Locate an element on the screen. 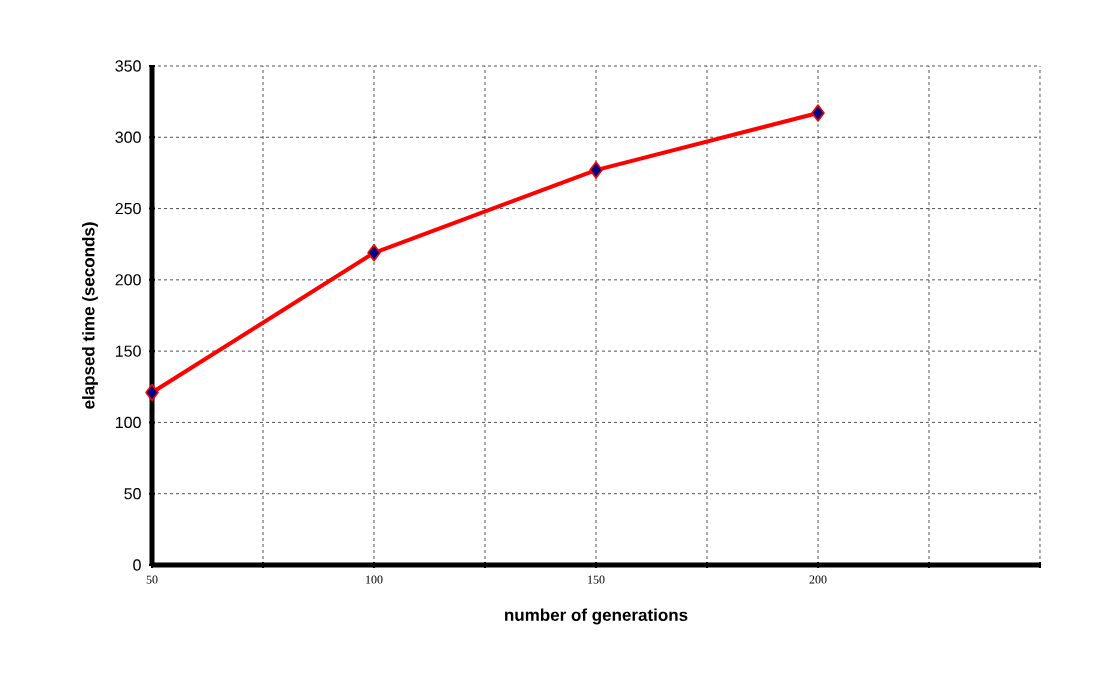 This screenshot has width=1093, height=698. y-tick-label: 200 is located at coordinates (128, 280).